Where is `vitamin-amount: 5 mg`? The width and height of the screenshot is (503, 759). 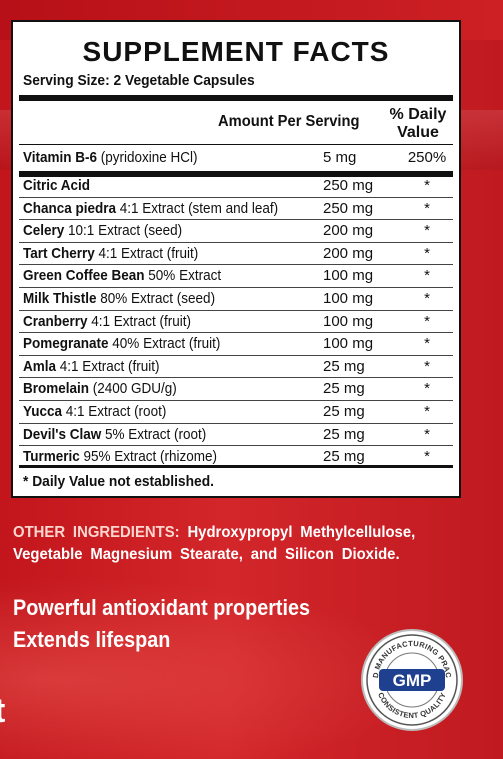 vitamin-amount: 5 mg is located at coordinates (340, 157).